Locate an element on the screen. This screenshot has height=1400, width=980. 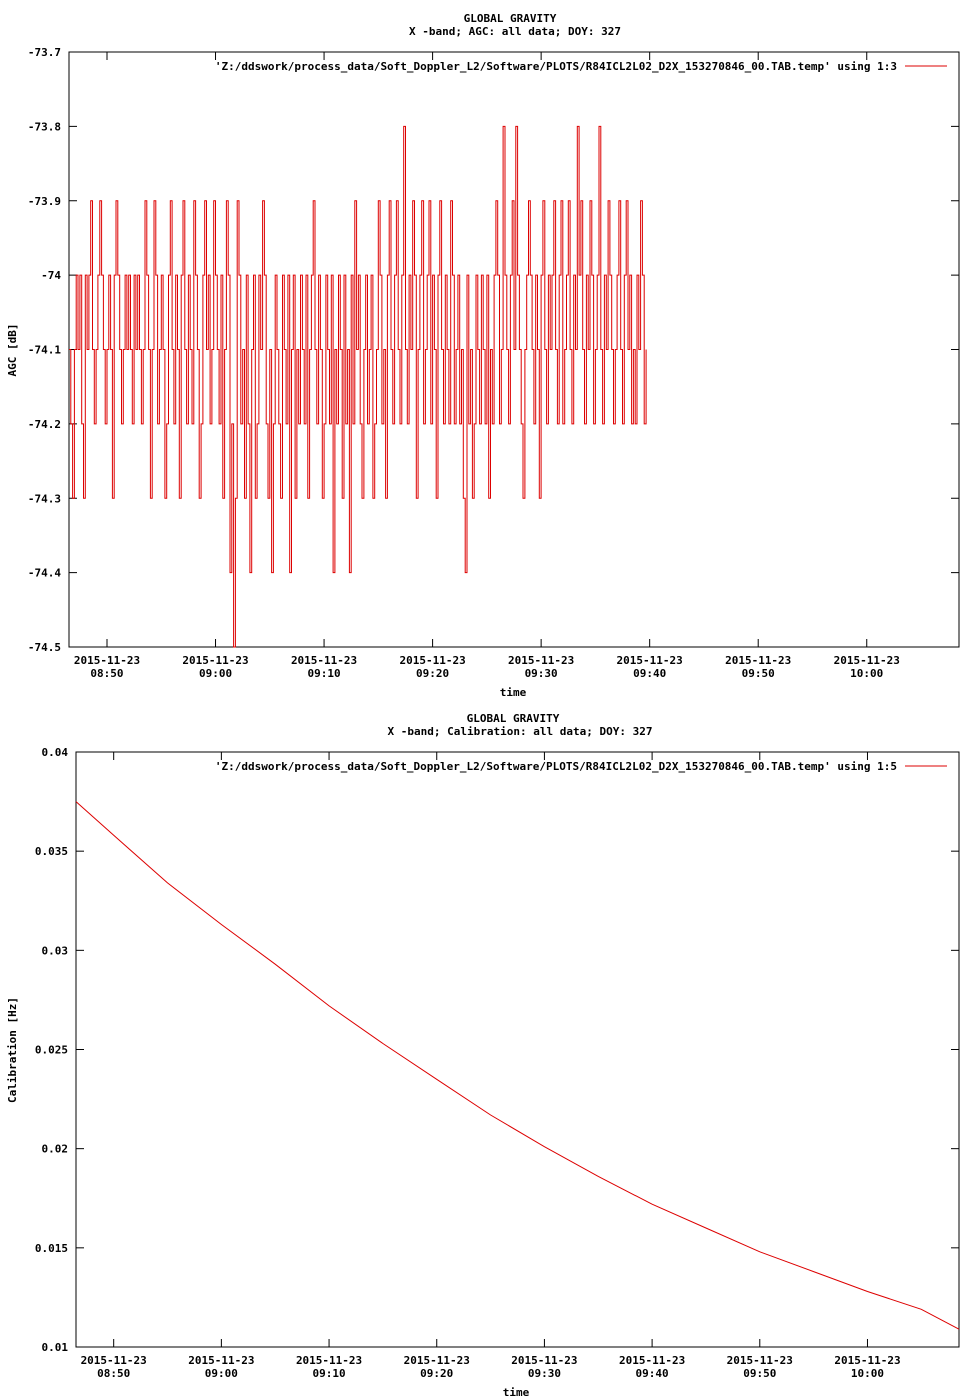
calibration-y-tick-label: 0.015 is located at coordinates (51, 1248).